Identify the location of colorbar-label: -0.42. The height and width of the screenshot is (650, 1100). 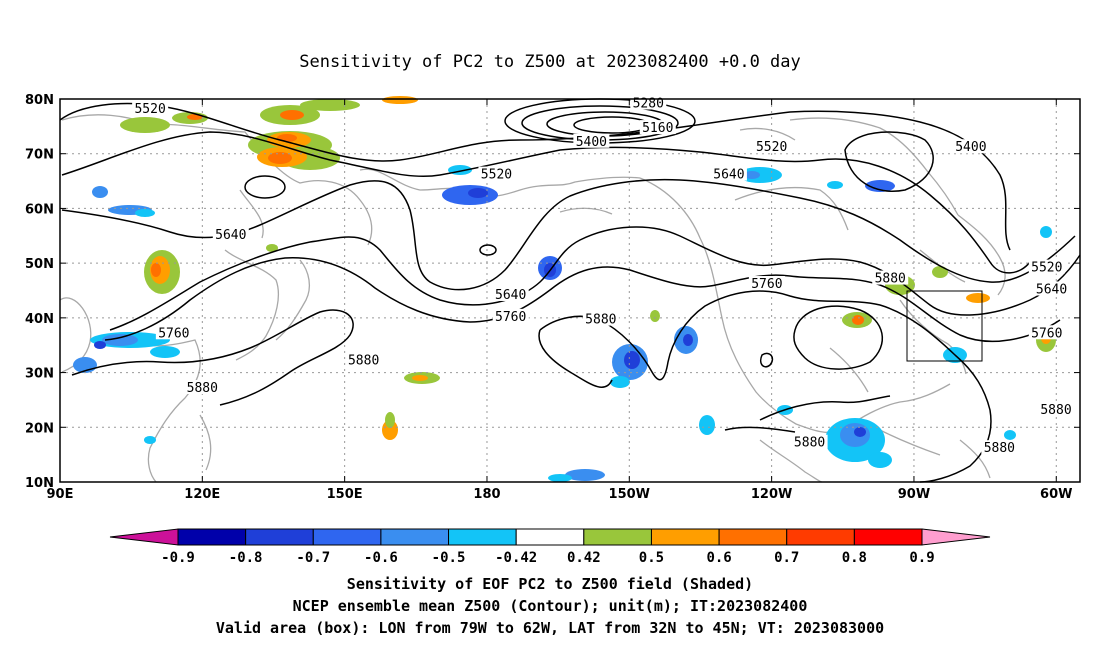
(516, 558).